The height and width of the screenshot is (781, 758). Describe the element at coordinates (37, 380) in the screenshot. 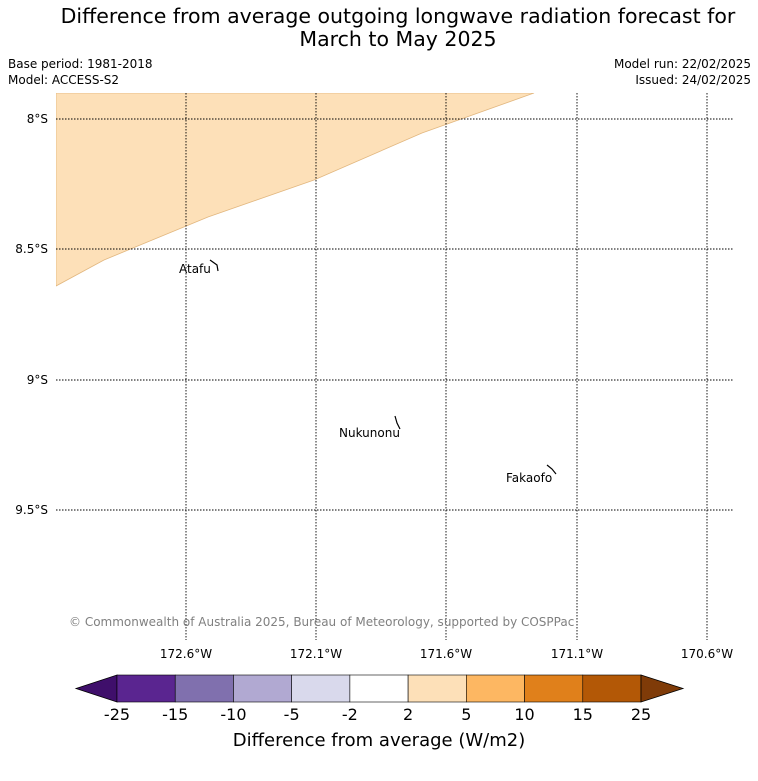

I see `lat-label-9s: 9°S` at that location.